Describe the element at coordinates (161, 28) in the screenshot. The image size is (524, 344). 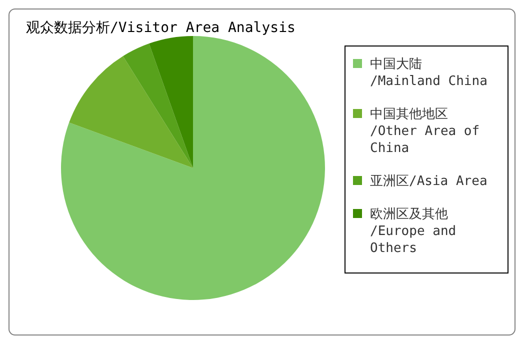
I see `chart-title: 观众数据分析/Visitor Area Analysis` at that location.